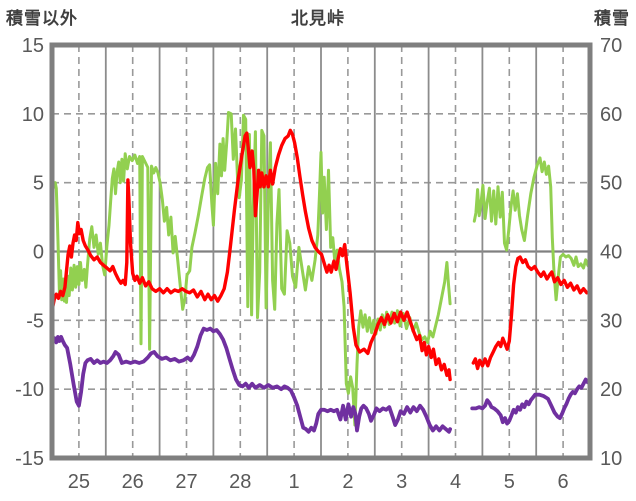  Describe the element at coordinates (455, 482) in the screenshot. I see `x-axis-tick-label: 4` at that location.